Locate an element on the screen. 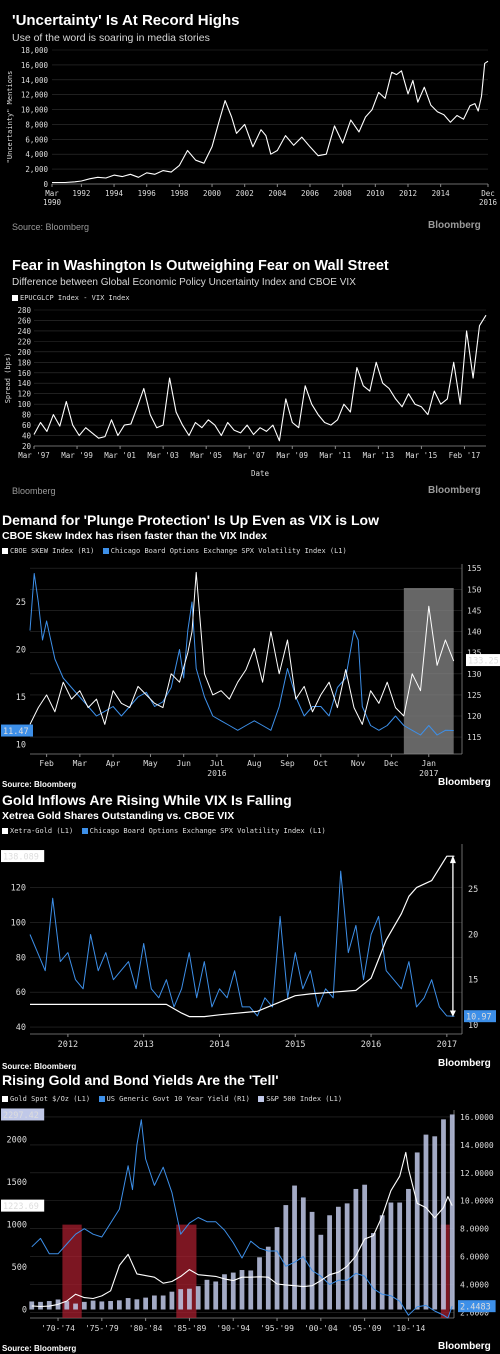  x-tick-label: Oct is located at coordinates (321, 763).